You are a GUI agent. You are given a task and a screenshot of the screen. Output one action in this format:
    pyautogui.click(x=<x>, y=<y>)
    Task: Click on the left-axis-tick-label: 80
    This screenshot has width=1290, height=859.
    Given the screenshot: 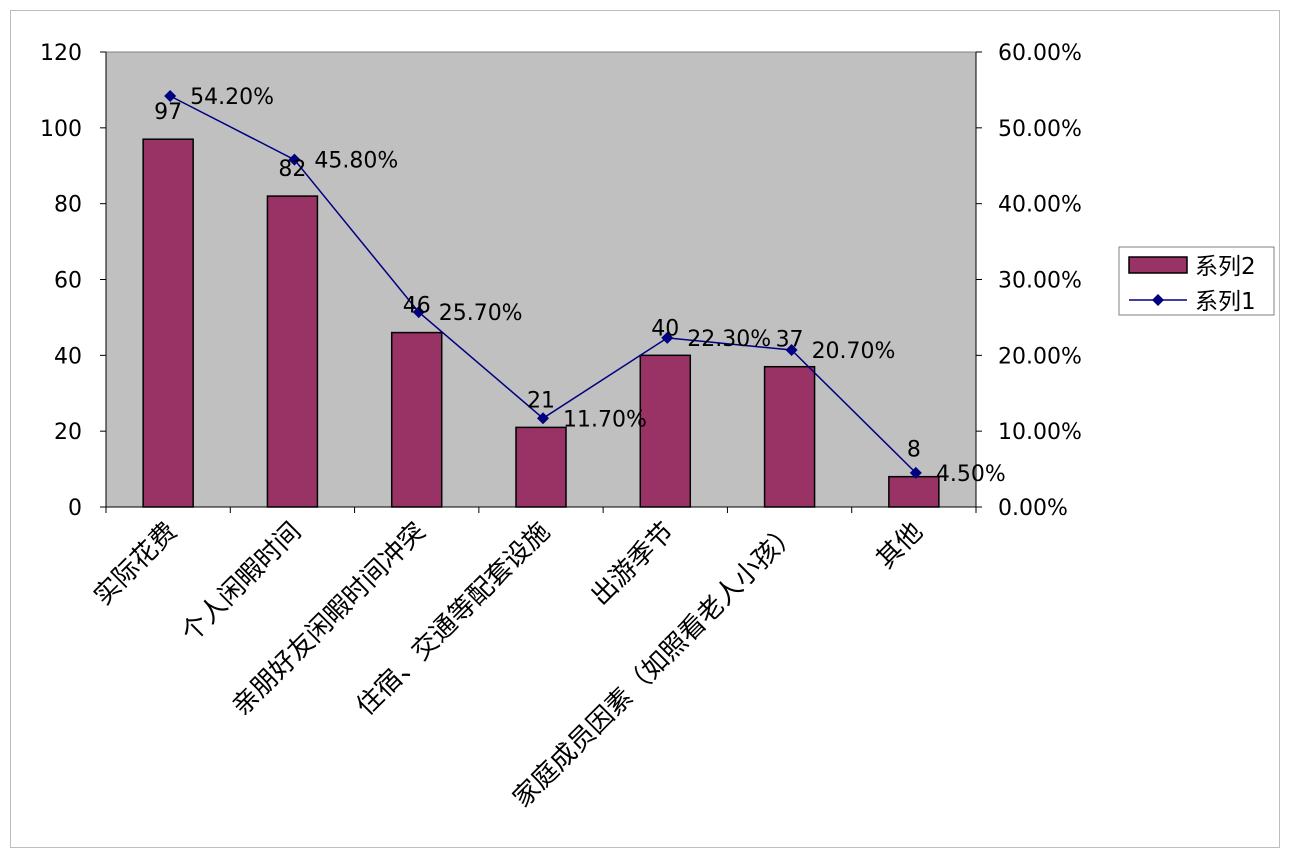 What is the action you would take?
    pyautogui.click(x=68, y=205)
    